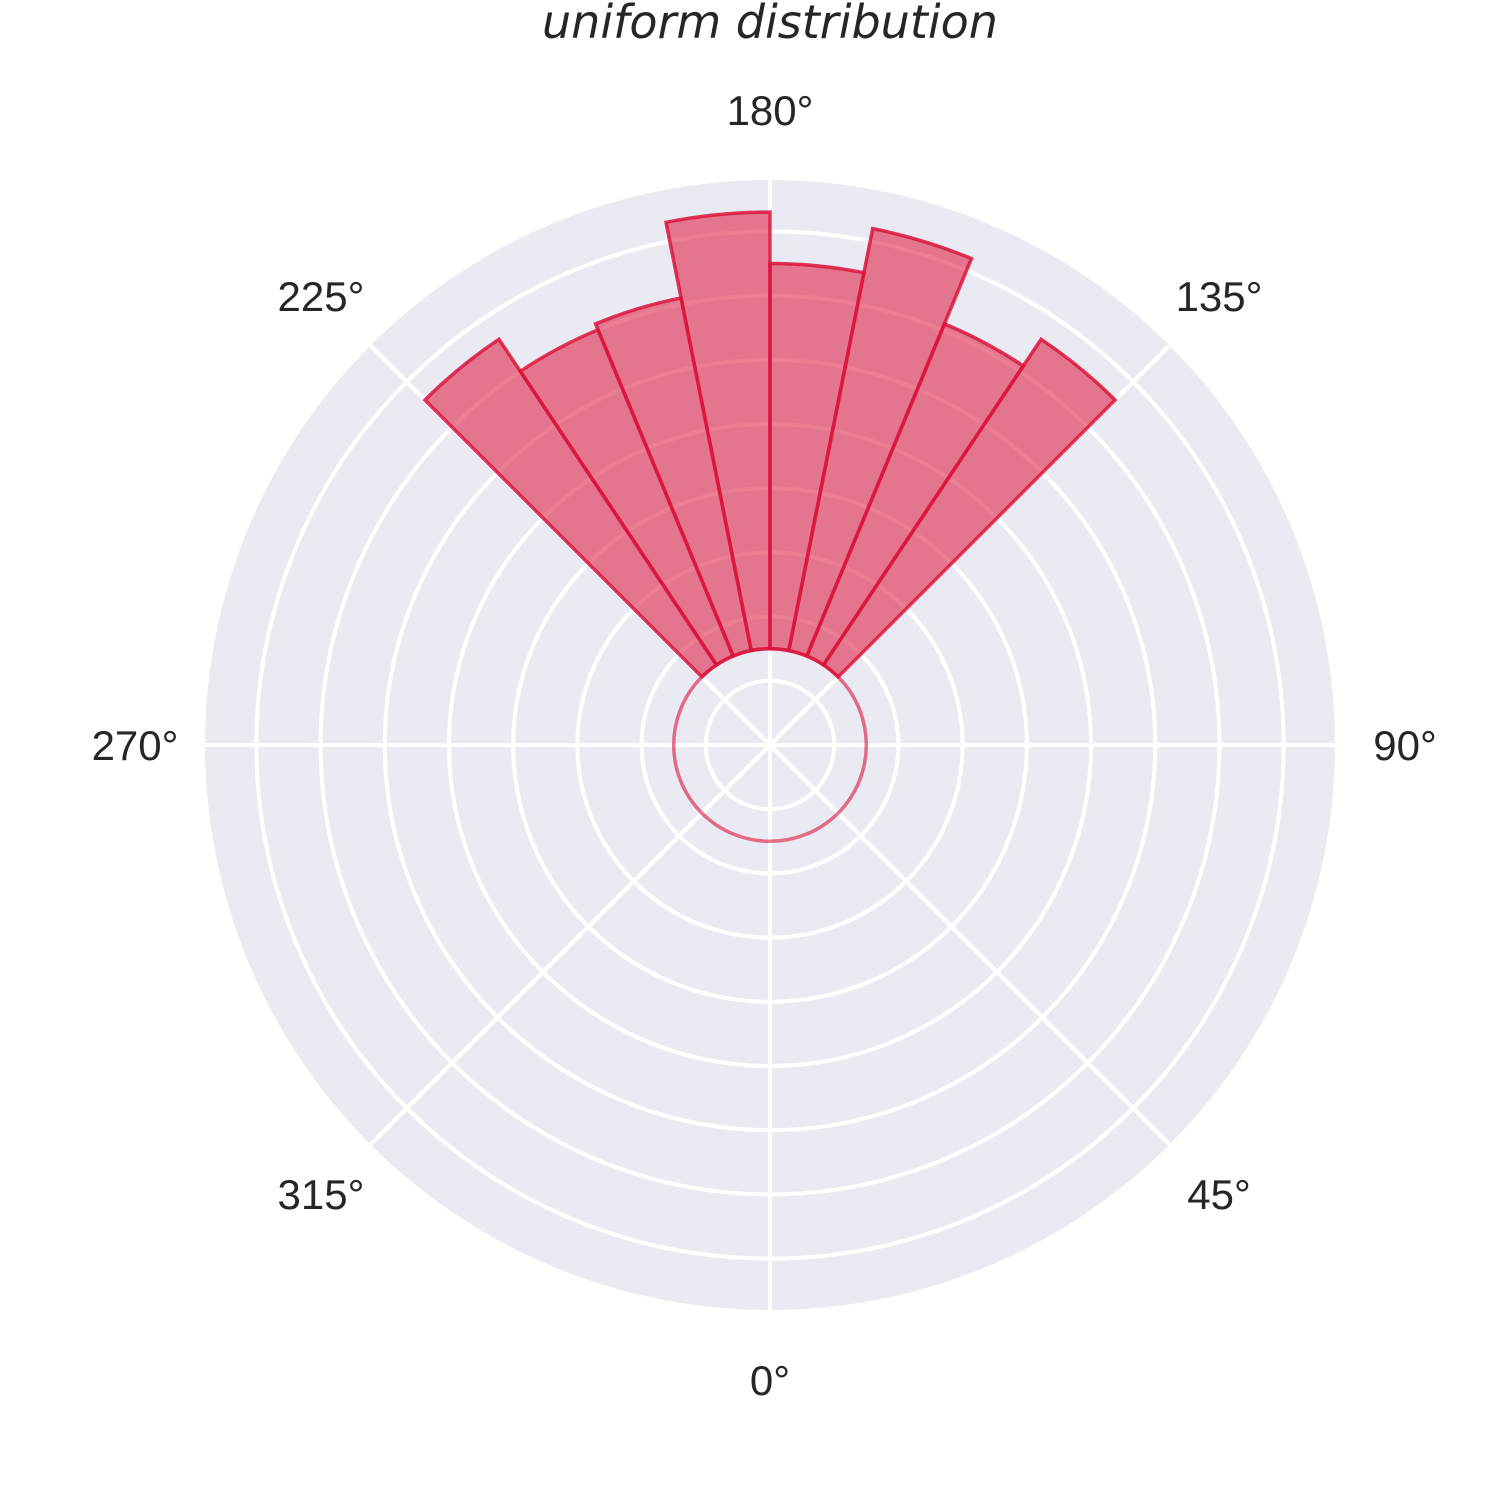  Describe the element at coordinates (770, 745) in the screenshot. I see `bar-baseline-circle` at that location.